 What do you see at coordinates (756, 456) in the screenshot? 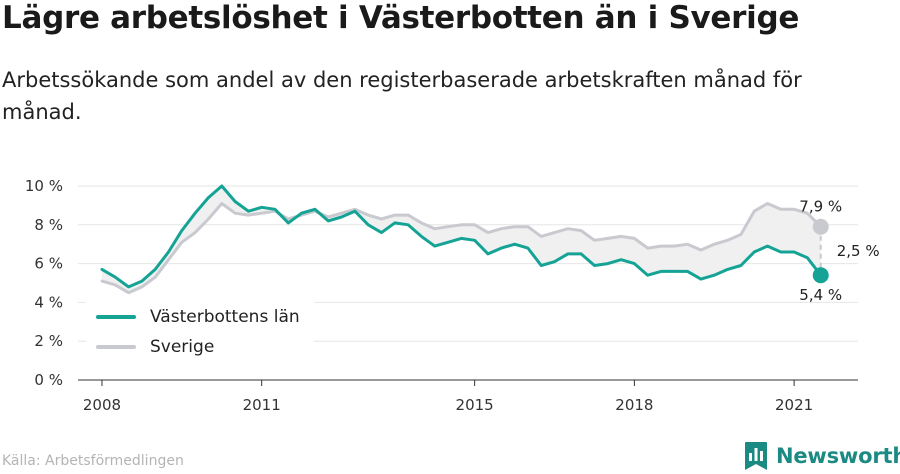
I see `newsworthy-logo-icon` at bounding box center [756, 456].